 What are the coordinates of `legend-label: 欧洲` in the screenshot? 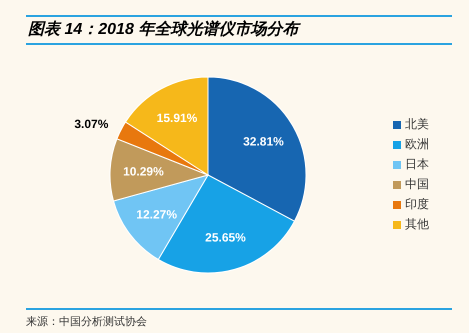 It's located at (417, 144).